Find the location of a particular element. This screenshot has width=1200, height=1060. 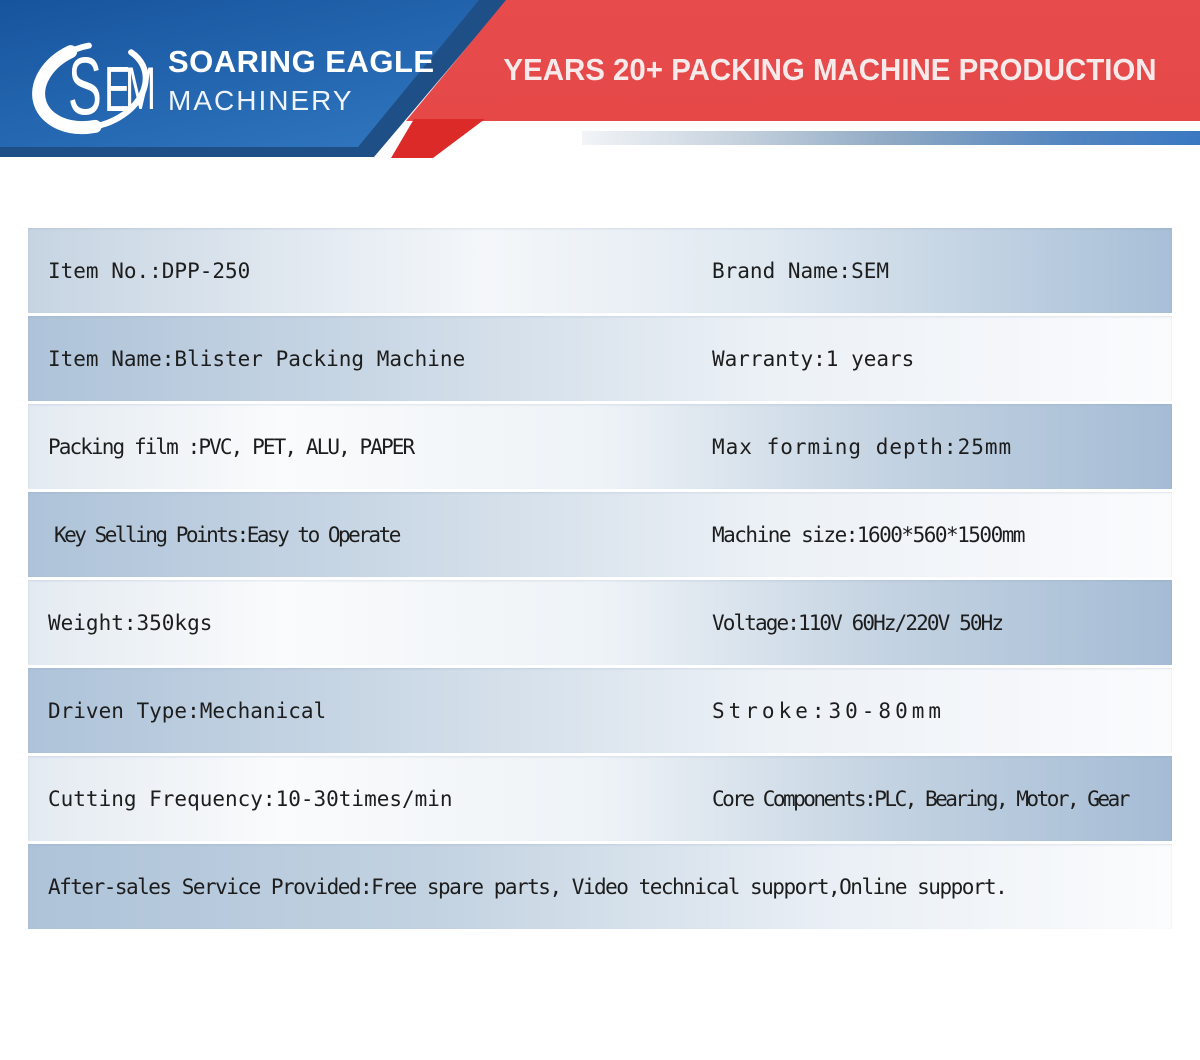

sem-logo-icon: S E M is located at coordinates (94, 88).